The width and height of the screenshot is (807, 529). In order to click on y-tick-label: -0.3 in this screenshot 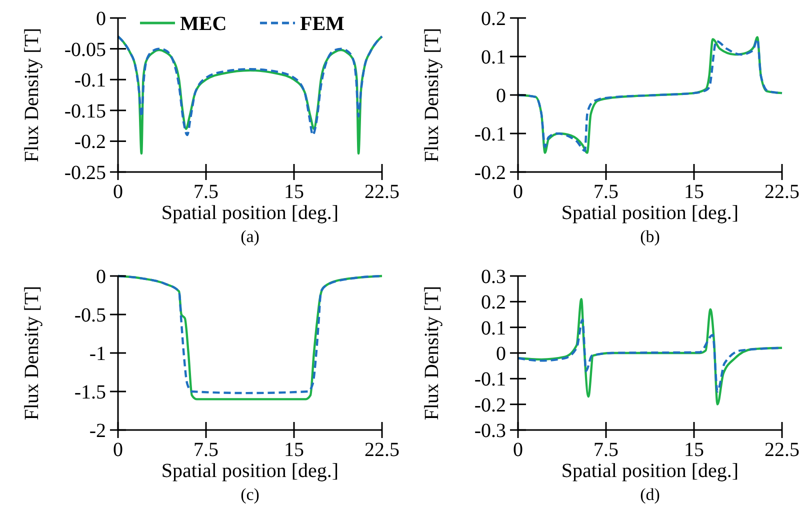, I will do `click(490, 431)`.